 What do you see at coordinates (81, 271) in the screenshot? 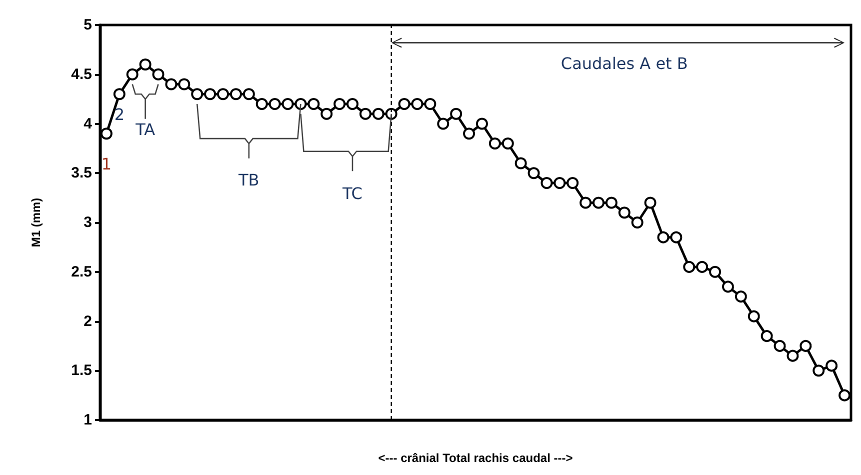
I see `y-tick-label: 2.5` at bounding box center [81, 271].